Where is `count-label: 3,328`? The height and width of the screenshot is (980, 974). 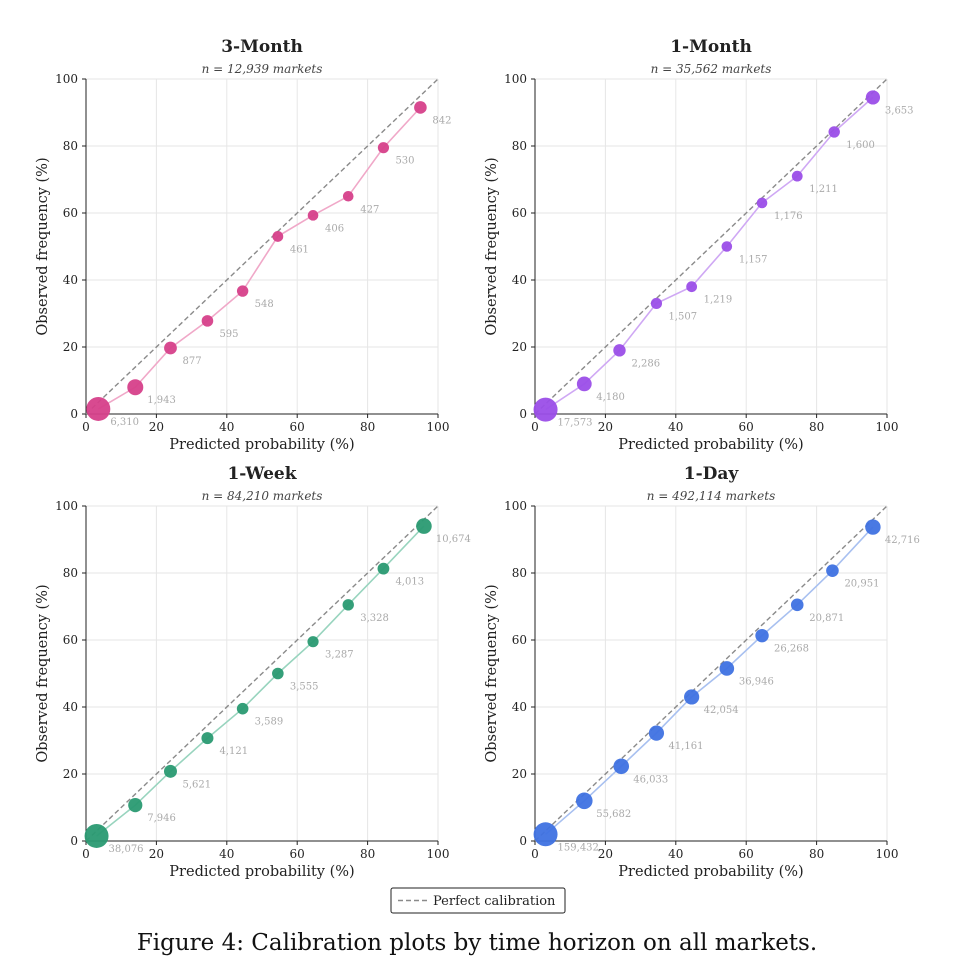 count-label: 3,328 is located at coordinates (374, 618).